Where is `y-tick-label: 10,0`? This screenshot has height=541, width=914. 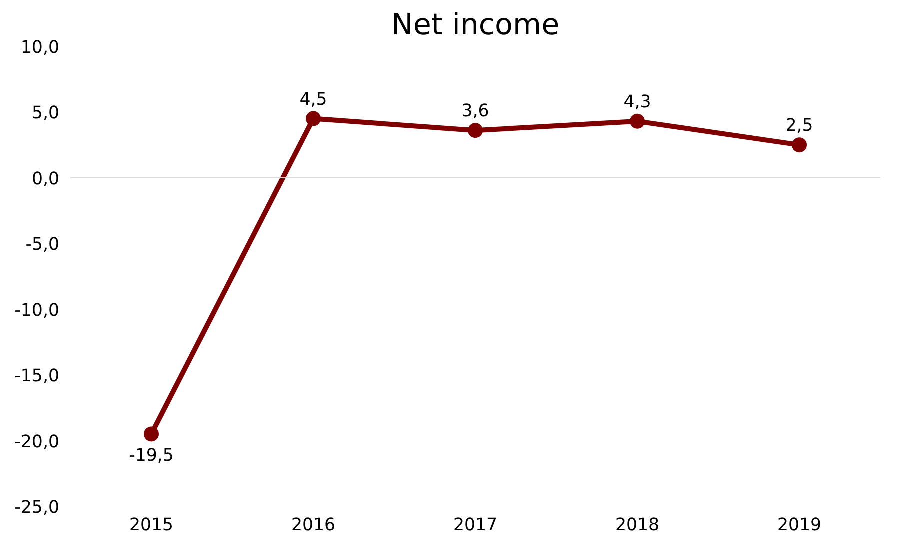
y-tick-label: 10,0 is located at coordinates (40, 48).